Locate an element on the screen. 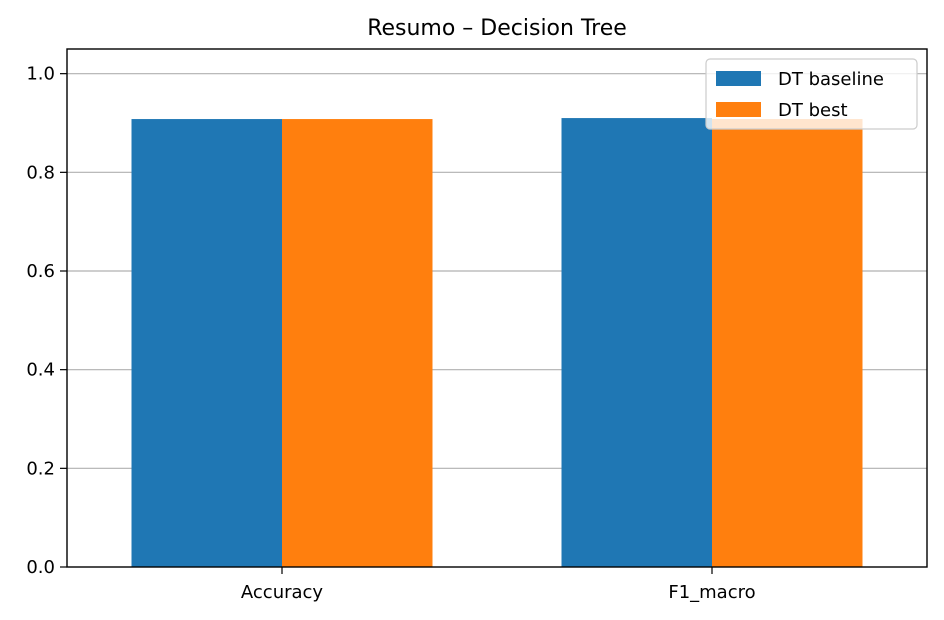 This screenshot has width=944, height=620. x-tick-label: Accuracy is located at coordinates (282, 592).